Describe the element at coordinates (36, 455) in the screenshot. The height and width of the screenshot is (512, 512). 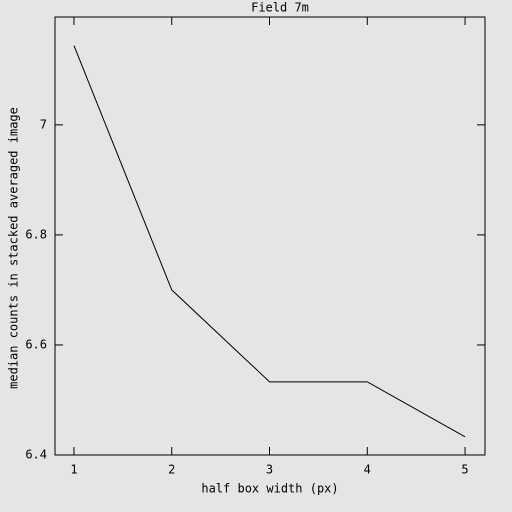
I see `y-tick-label: 6.4` at that location.